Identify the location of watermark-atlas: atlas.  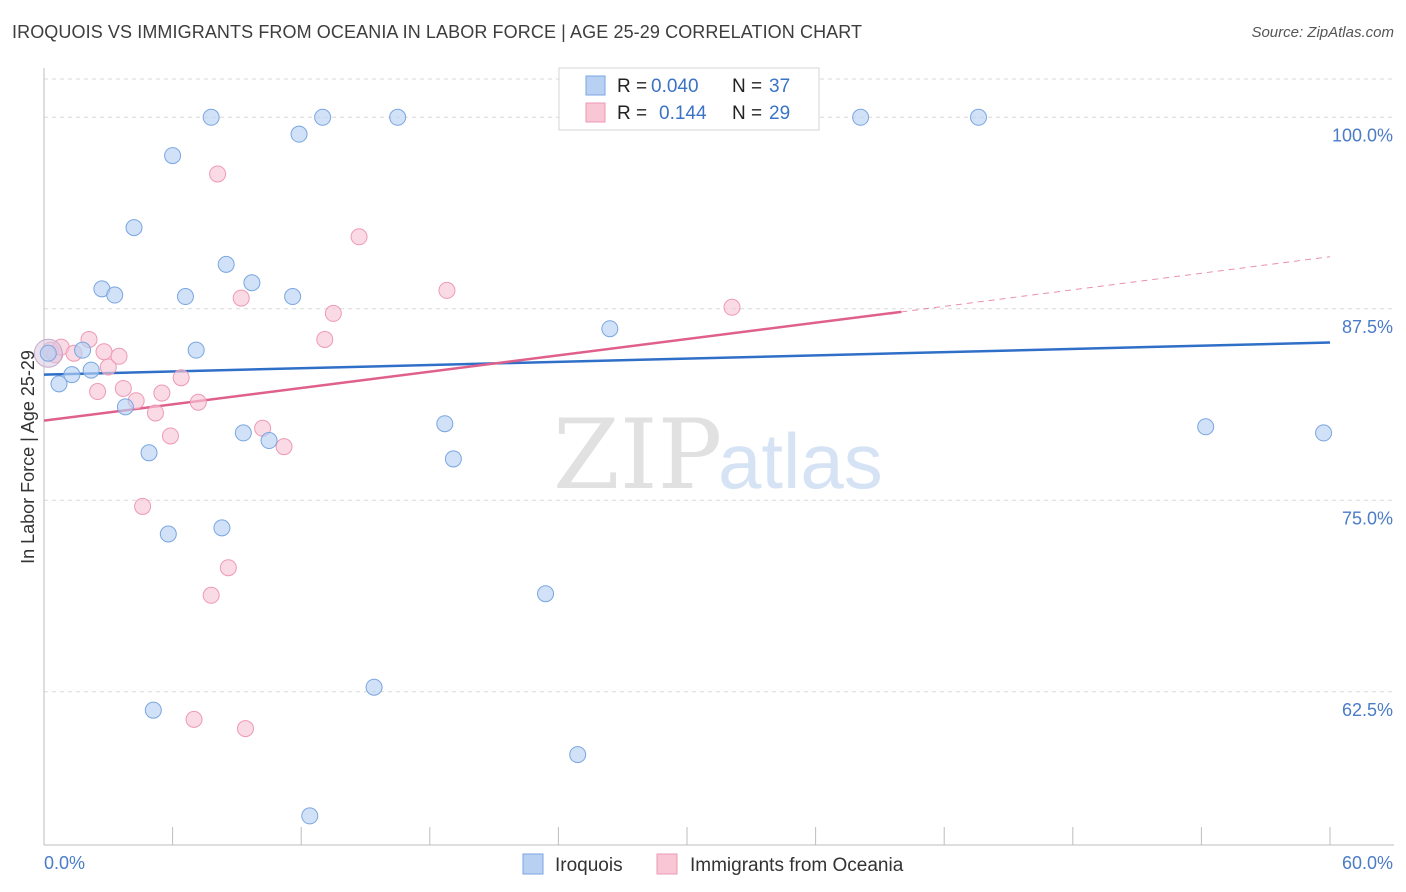
(800, 461).